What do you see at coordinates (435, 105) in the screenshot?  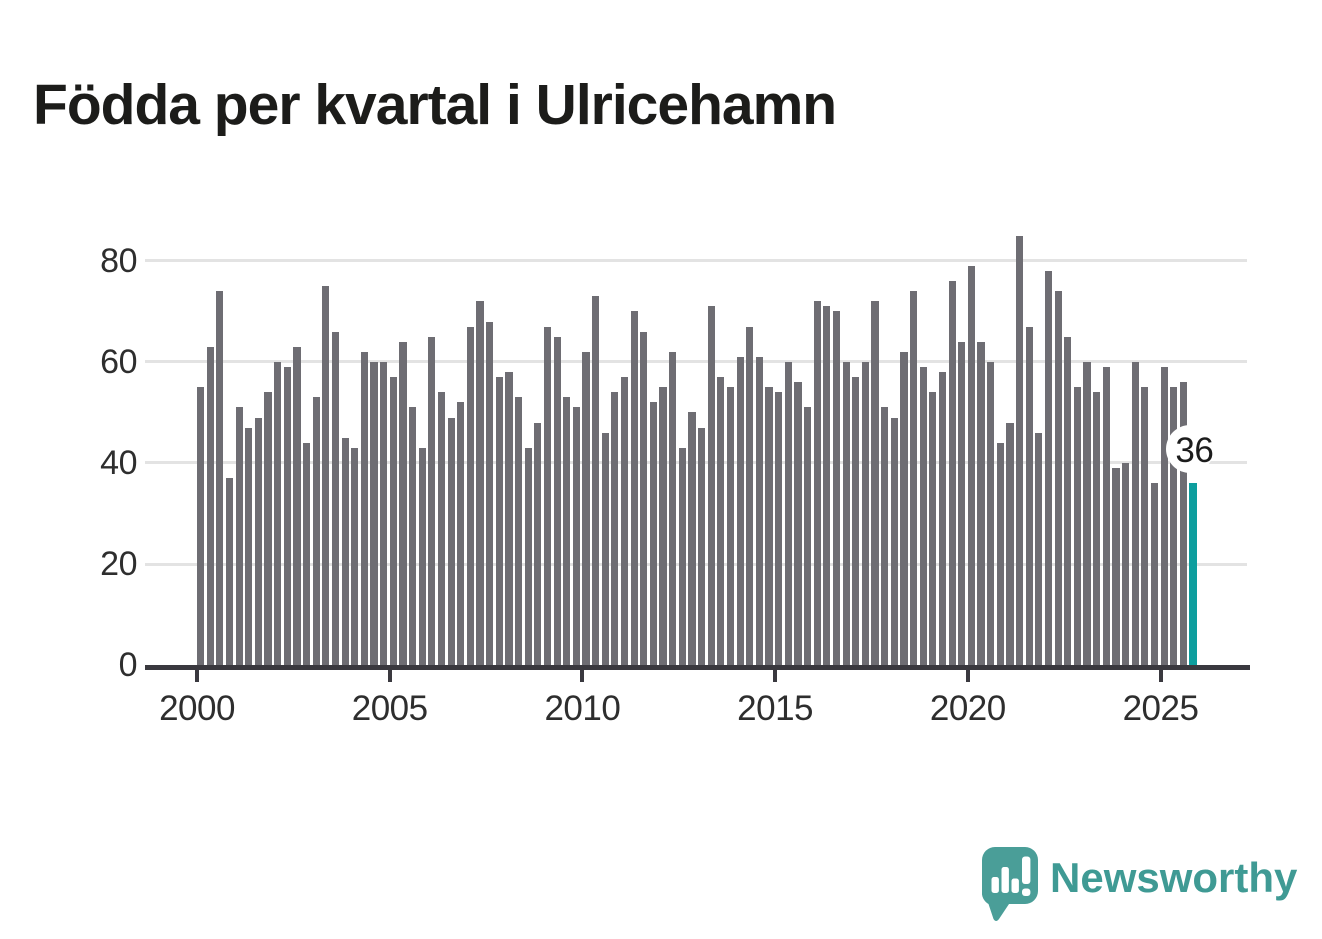 I see `chart-title: Födda per kvartal i Ulricehamn` at bounding box center [435, 105].